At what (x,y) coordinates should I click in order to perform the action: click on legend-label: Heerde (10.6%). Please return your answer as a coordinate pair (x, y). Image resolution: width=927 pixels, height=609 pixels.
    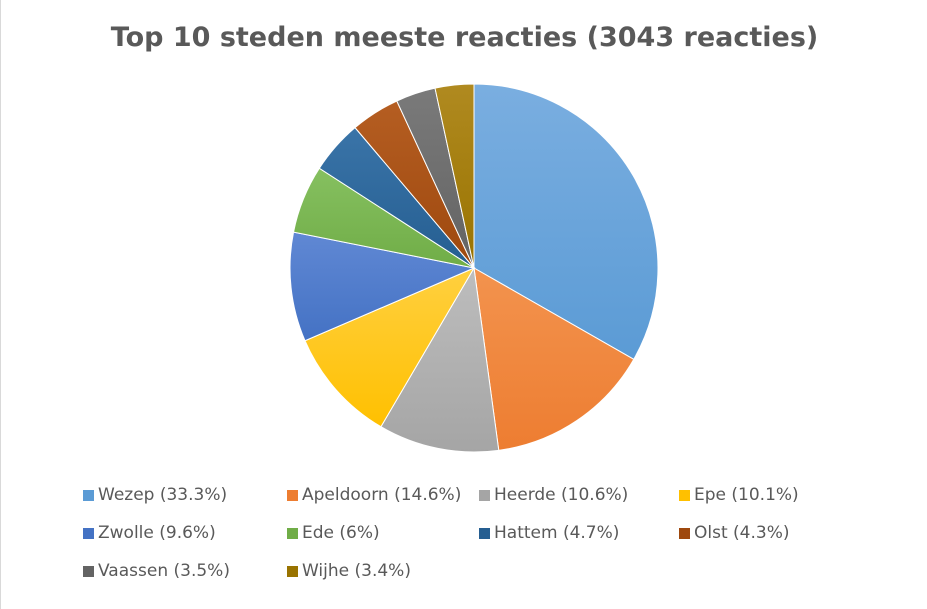
    Looking at the image, I should click on (561, 495).